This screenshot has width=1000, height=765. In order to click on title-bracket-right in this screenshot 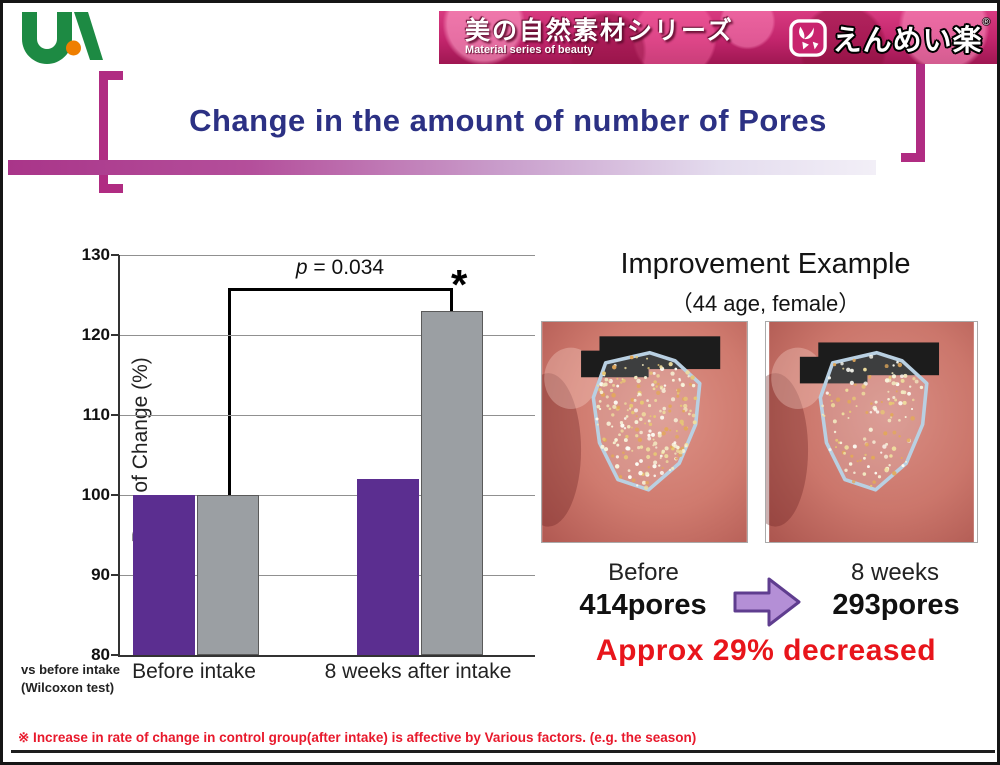, I will do `click(920, 113)`.